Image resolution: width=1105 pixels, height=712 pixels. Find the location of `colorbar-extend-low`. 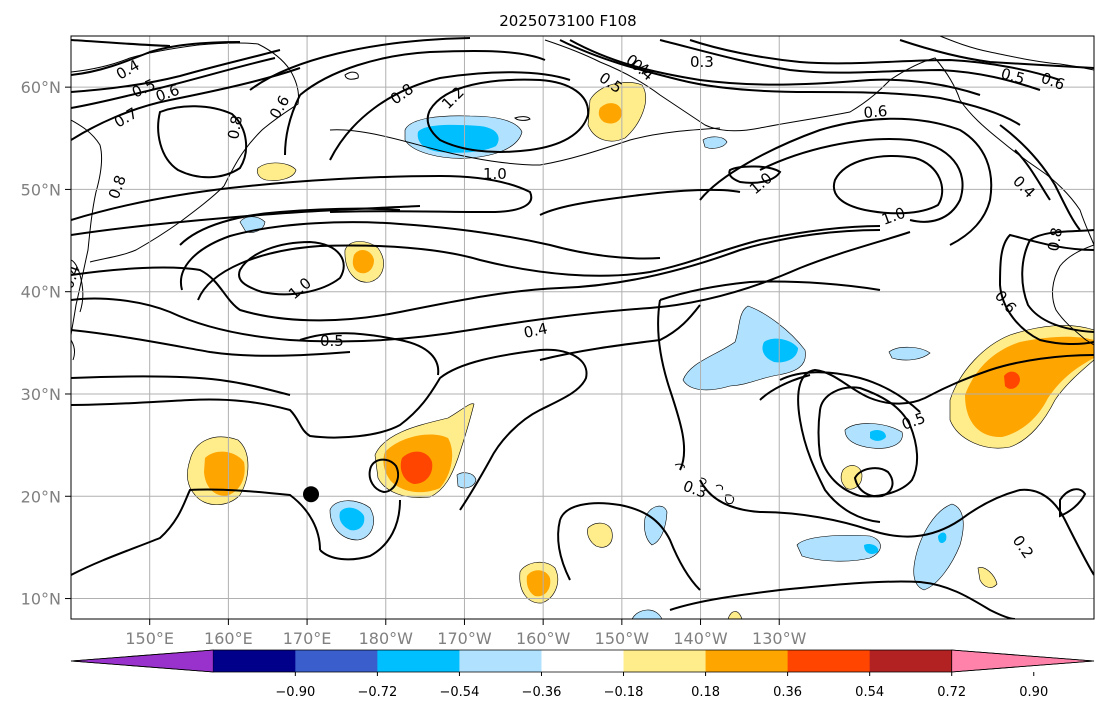

colorbar-extend-low is located at coordinates (142, 661).